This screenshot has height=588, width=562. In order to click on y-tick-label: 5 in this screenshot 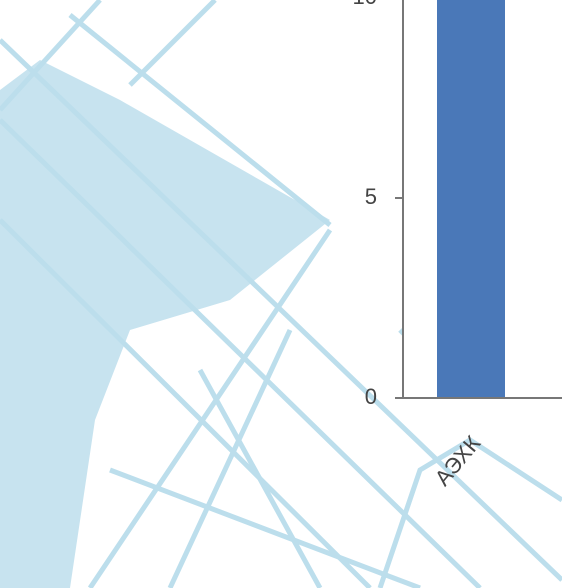, I will do `click(371, 196)`.